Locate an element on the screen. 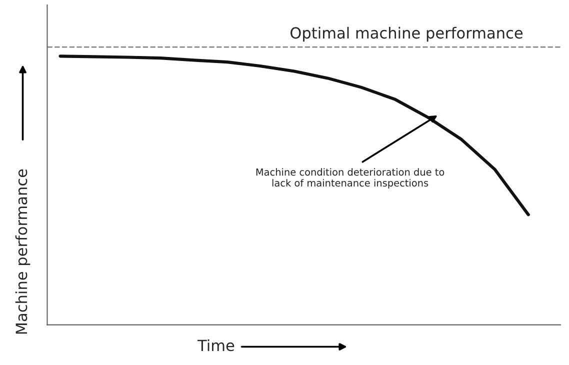 The width and height of the screenshot is (569, 365). x-axis-title: Time is located at coordinates (215, 345).